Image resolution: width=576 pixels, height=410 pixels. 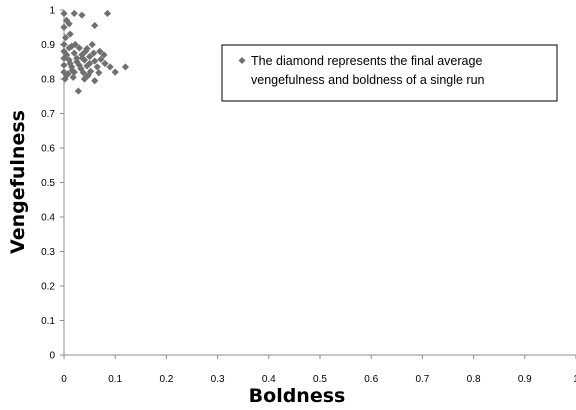 What do you see at coordinates (320, 379) in the screenshot?
I see `x-tick-label: 0.5` at bounding box center [320, 379].